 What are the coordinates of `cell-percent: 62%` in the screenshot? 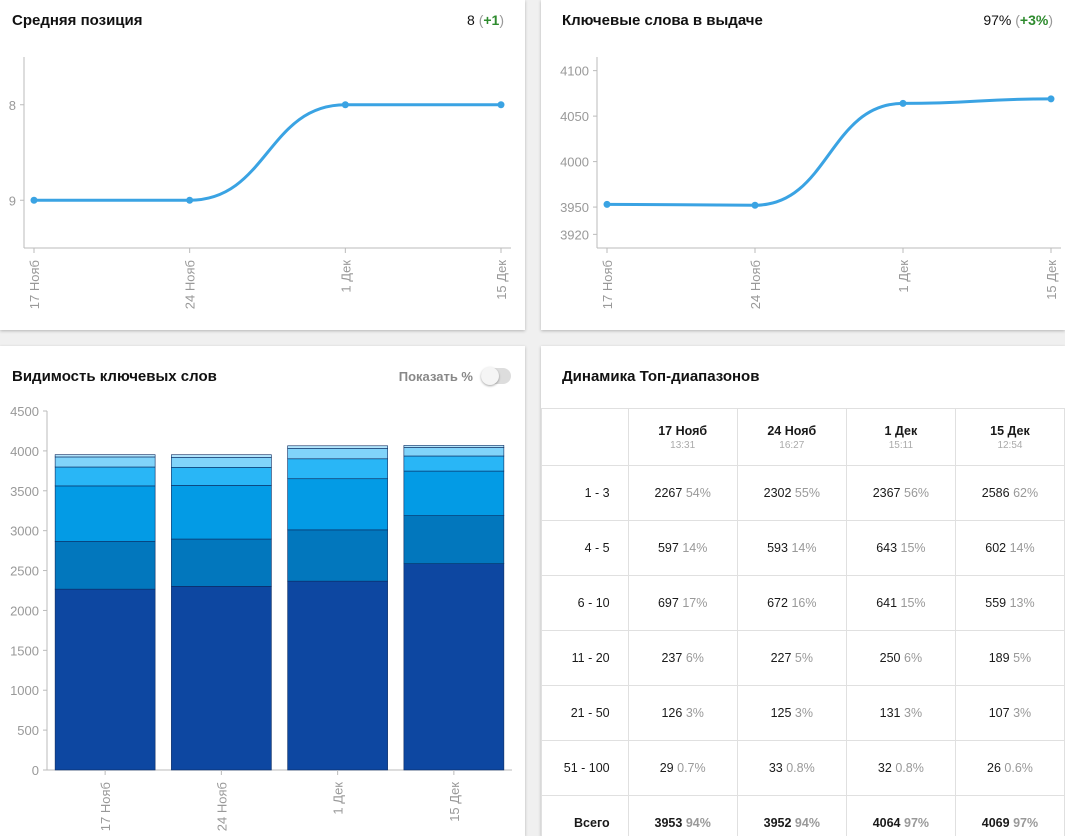 It's located at (1026, 493).